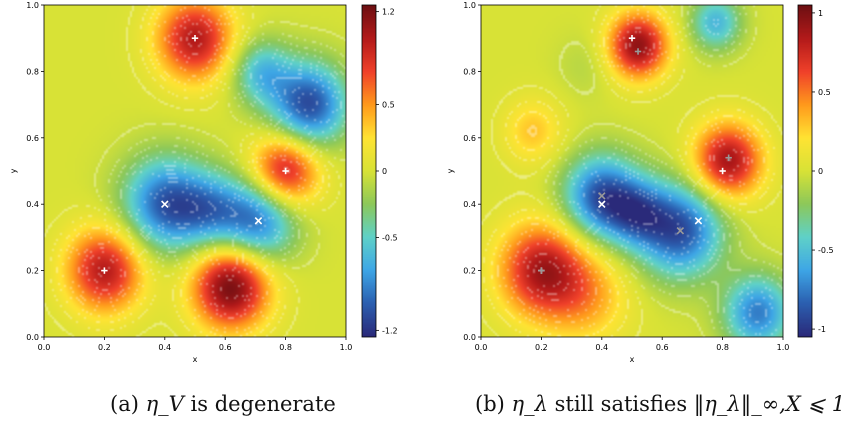 The height and width of the screenshot is (435, 842). What do you see at coordinates (13, 170) in the screenshot?
I see `y-axis-label-0: y` at bounding box center [13, 170].